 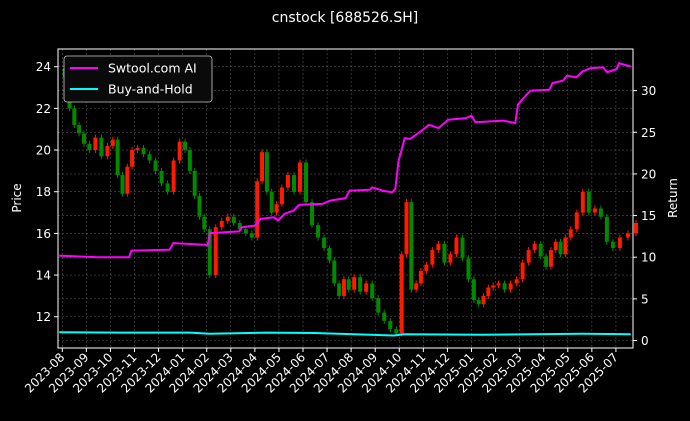 What do you see at coordinates (43, 151) in the screenshot?
I see `y-left-tick-label: 20` at bounding box center [43, 151].